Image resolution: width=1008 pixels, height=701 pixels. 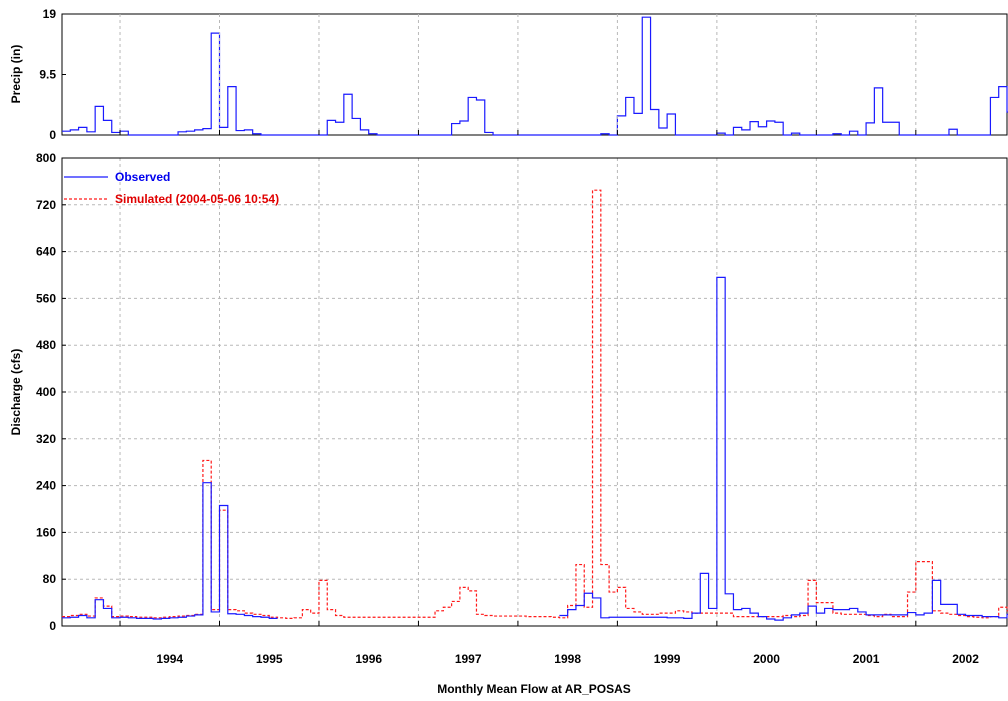 What do you see at coordinates (46, 345) in the screenshot?
I see `discharge-y-tick-label: 480` at bounding box center [46, 345].